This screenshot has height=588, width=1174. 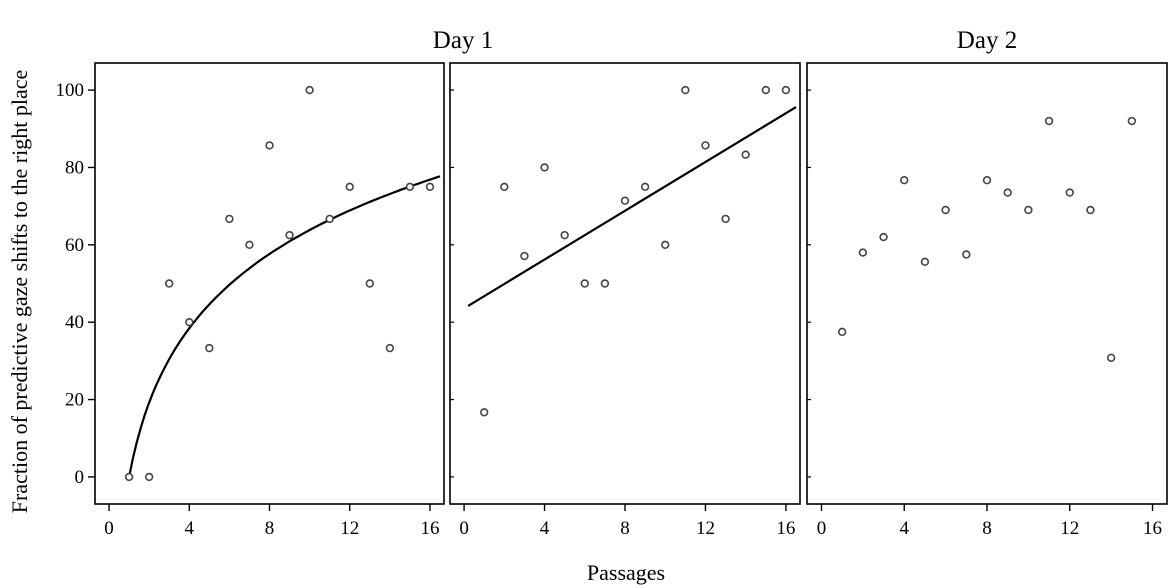 I want to click on y-tick-label: 0, so click(x=80, y=477).